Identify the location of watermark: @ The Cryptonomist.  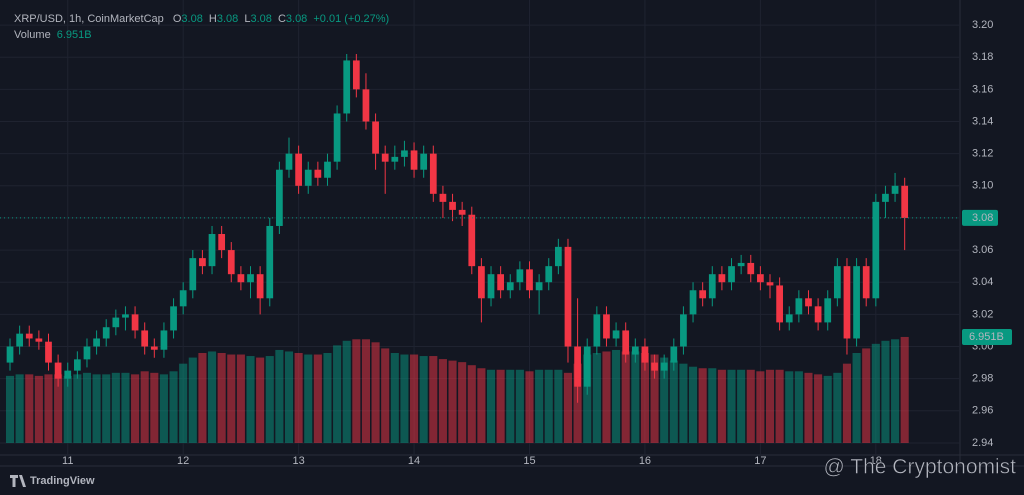
(920, 467).